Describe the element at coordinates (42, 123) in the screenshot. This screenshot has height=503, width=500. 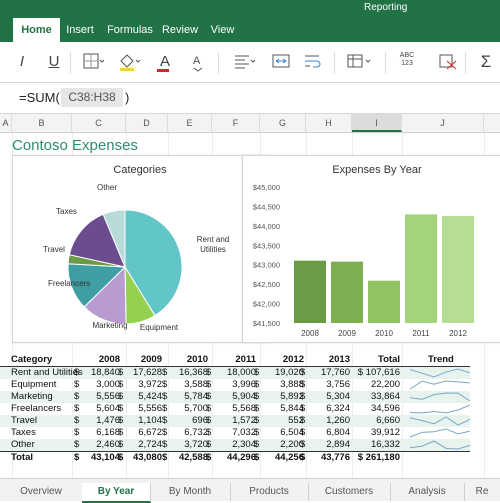
I see `column-header-b: B` at that location.